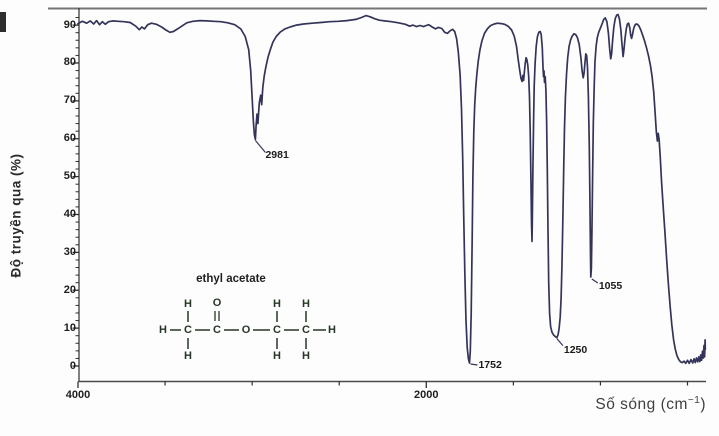 The image size is (719, 436). What do you see at coordinates (69, 62) in the screenshot?
I see `y-tick-label: 80` at bounding box center [69, 62].